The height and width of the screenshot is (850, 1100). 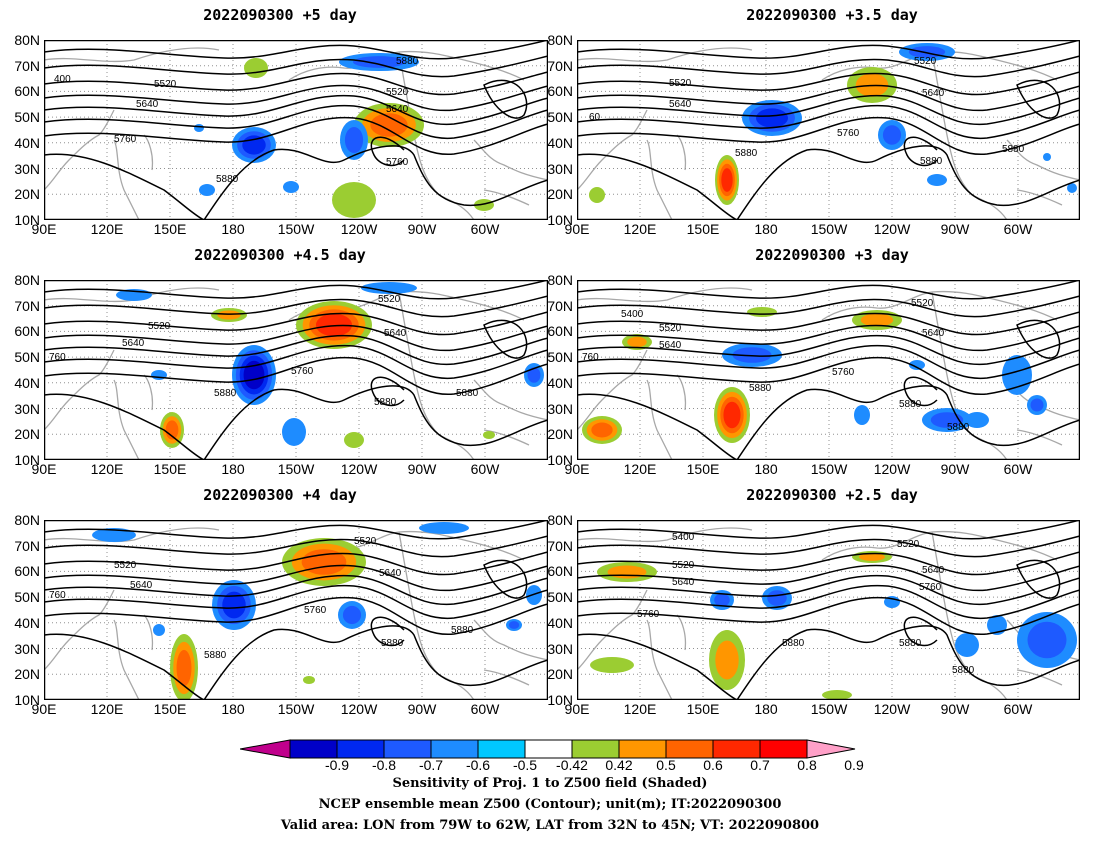 I want to click on panel-title-3: 2022090300 +4.5 day, so click(x=280, y=255).